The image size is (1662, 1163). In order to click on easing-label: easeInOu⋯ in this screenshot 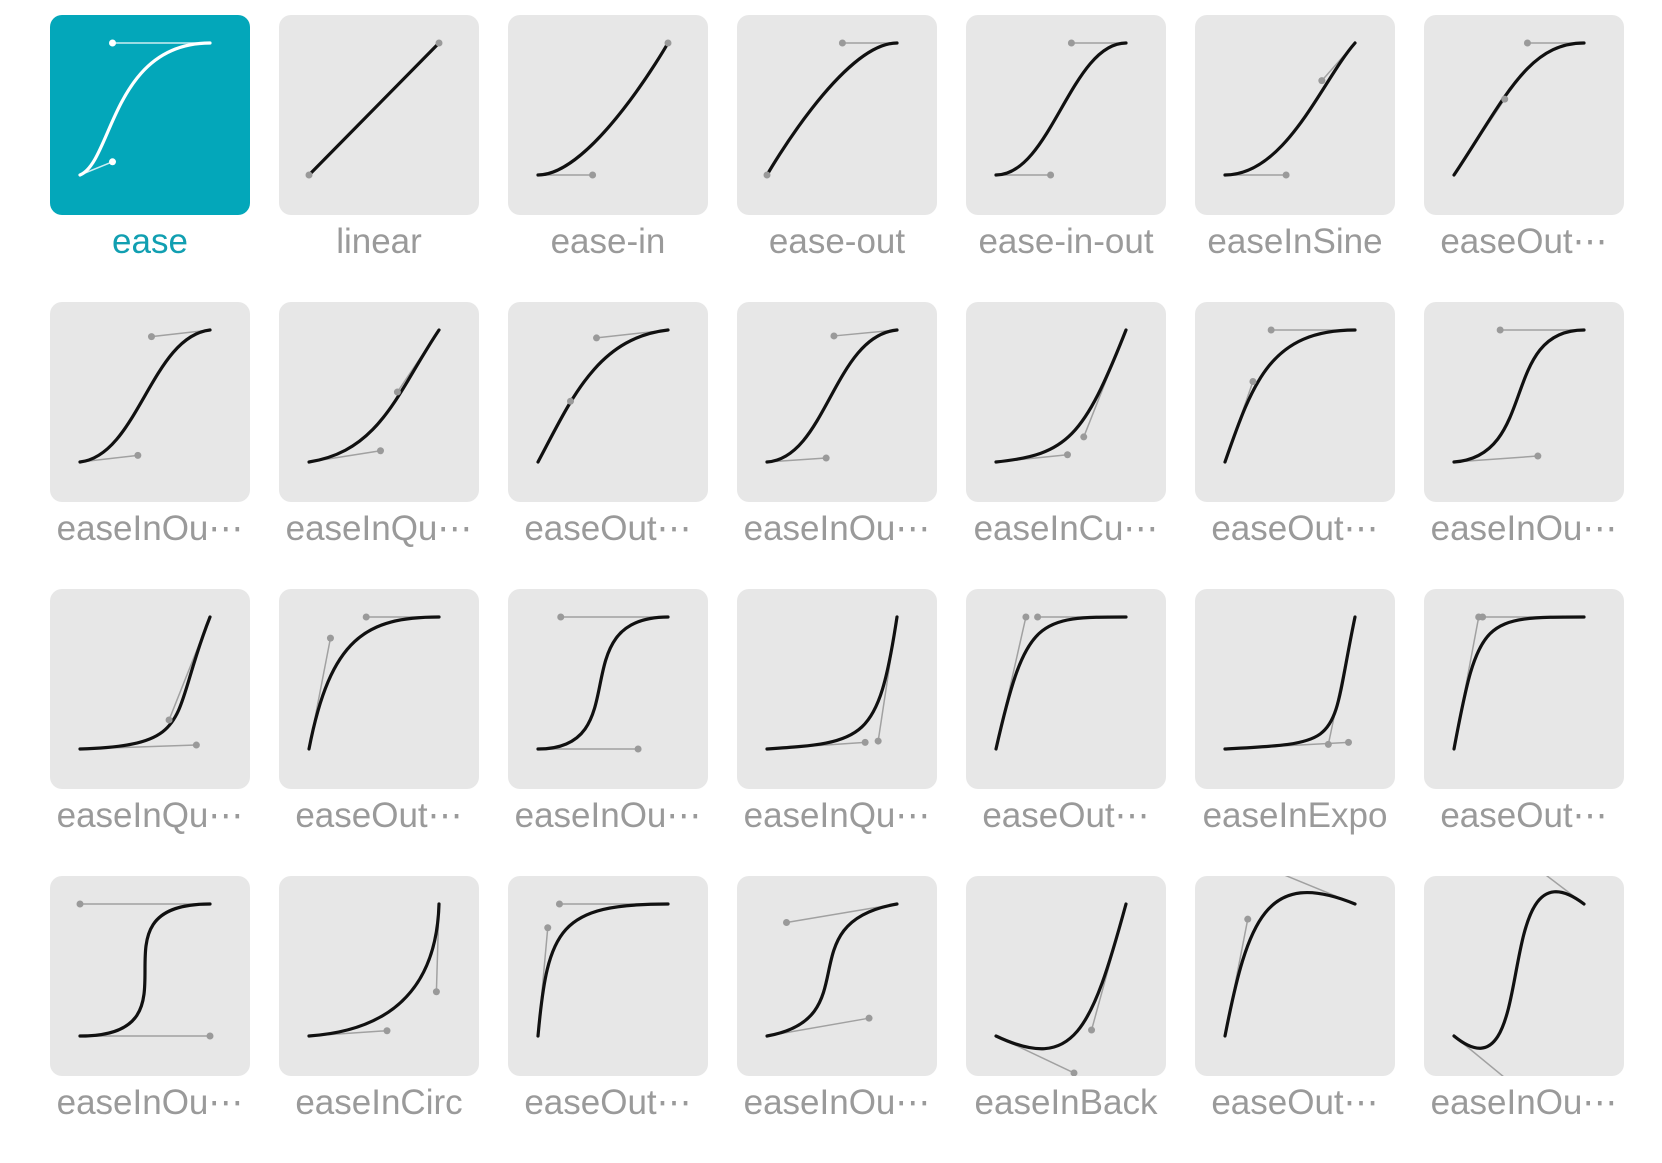, I will do `click(837, 1102)`.